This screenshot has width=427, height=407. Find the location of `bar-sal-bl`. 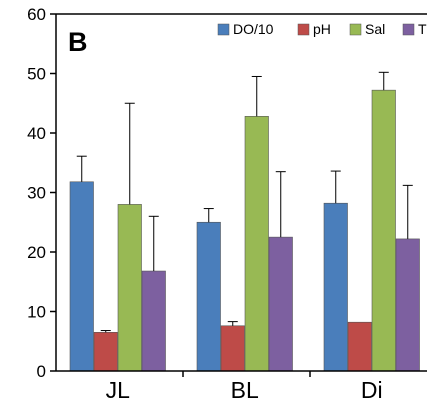

bar-sal-bl is located at coordinates (256, 244).